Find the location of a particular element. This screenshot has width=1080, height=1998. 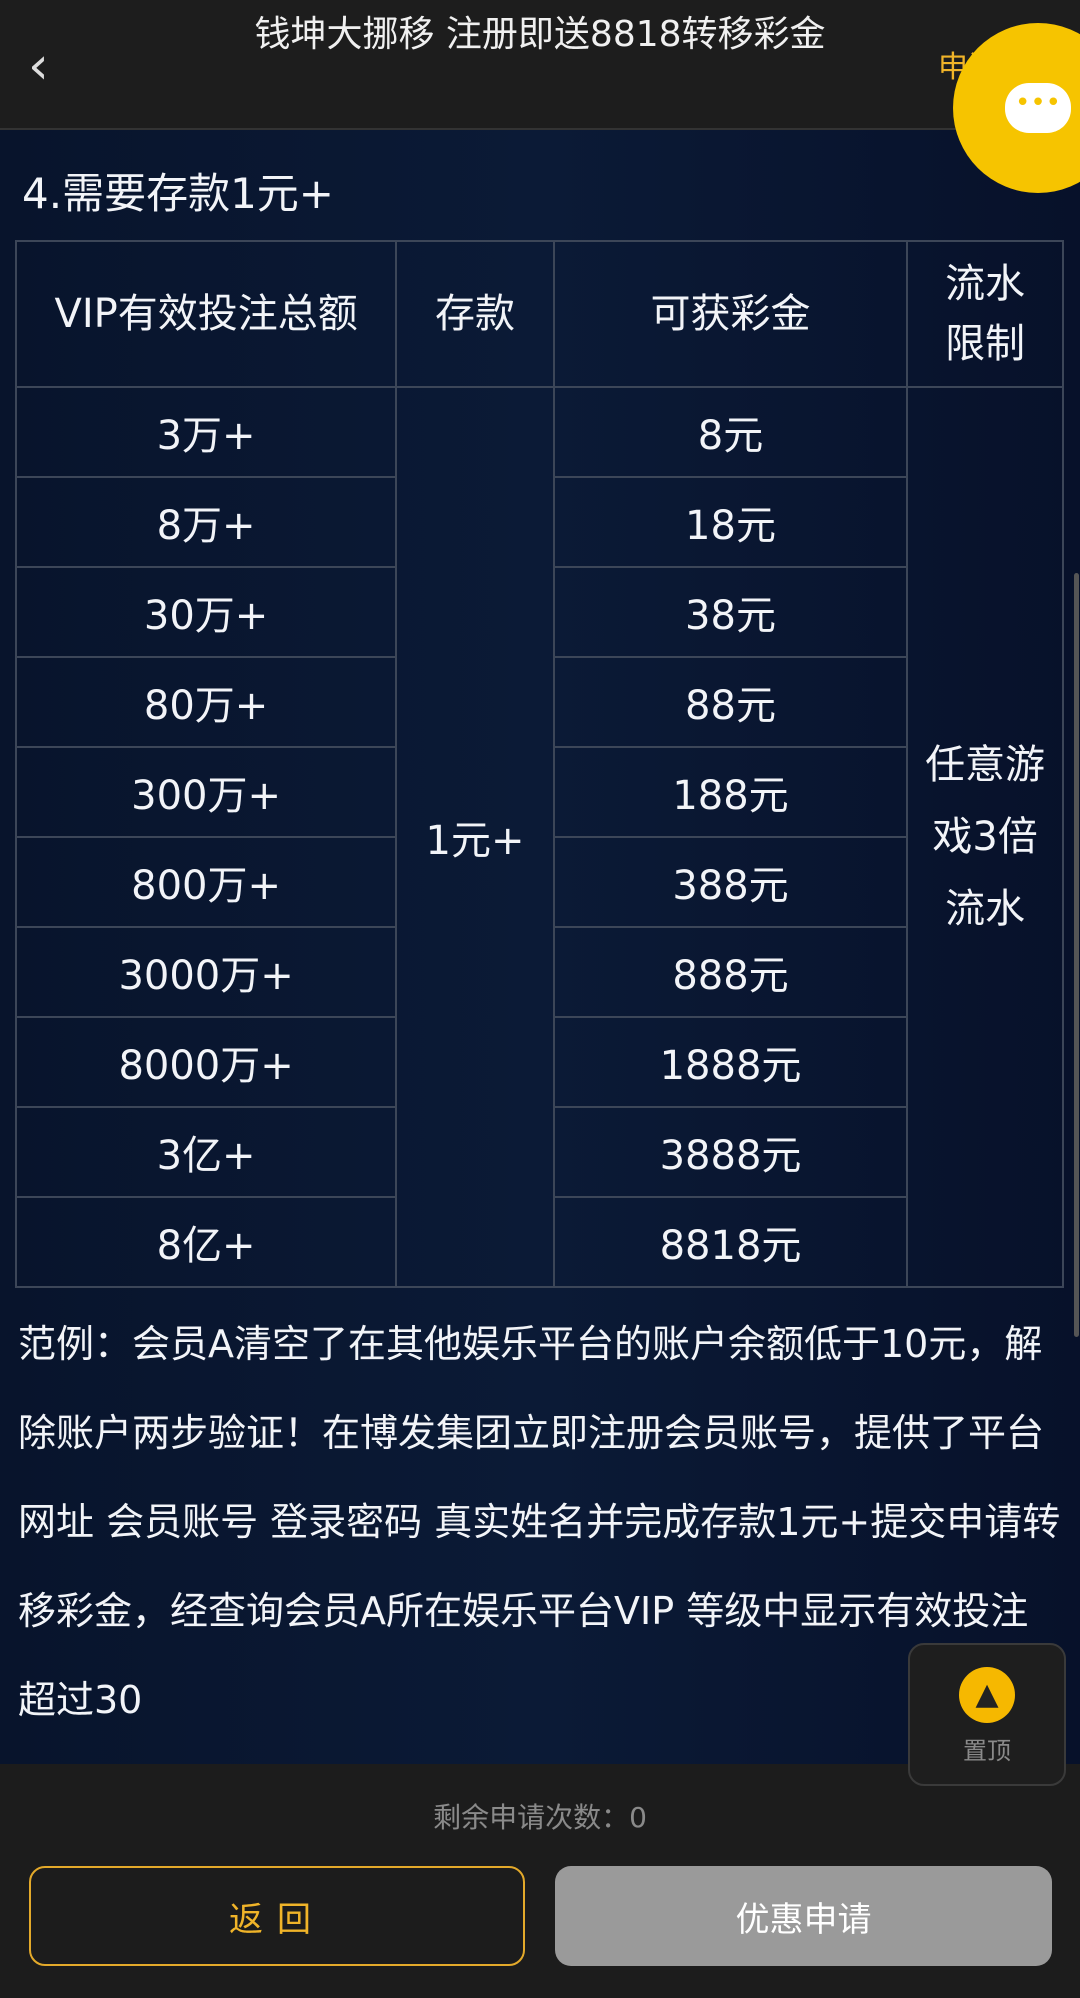

back-to-top-button: ▲ 置顶 is located at coordinates (987, 1714).